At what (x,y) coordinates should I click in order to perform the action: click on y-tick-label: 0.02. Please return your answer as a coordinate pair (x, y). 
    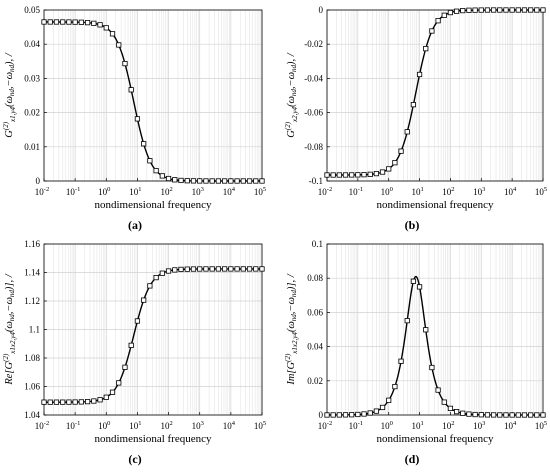
    Looking at the image, I should click on (315, 381).